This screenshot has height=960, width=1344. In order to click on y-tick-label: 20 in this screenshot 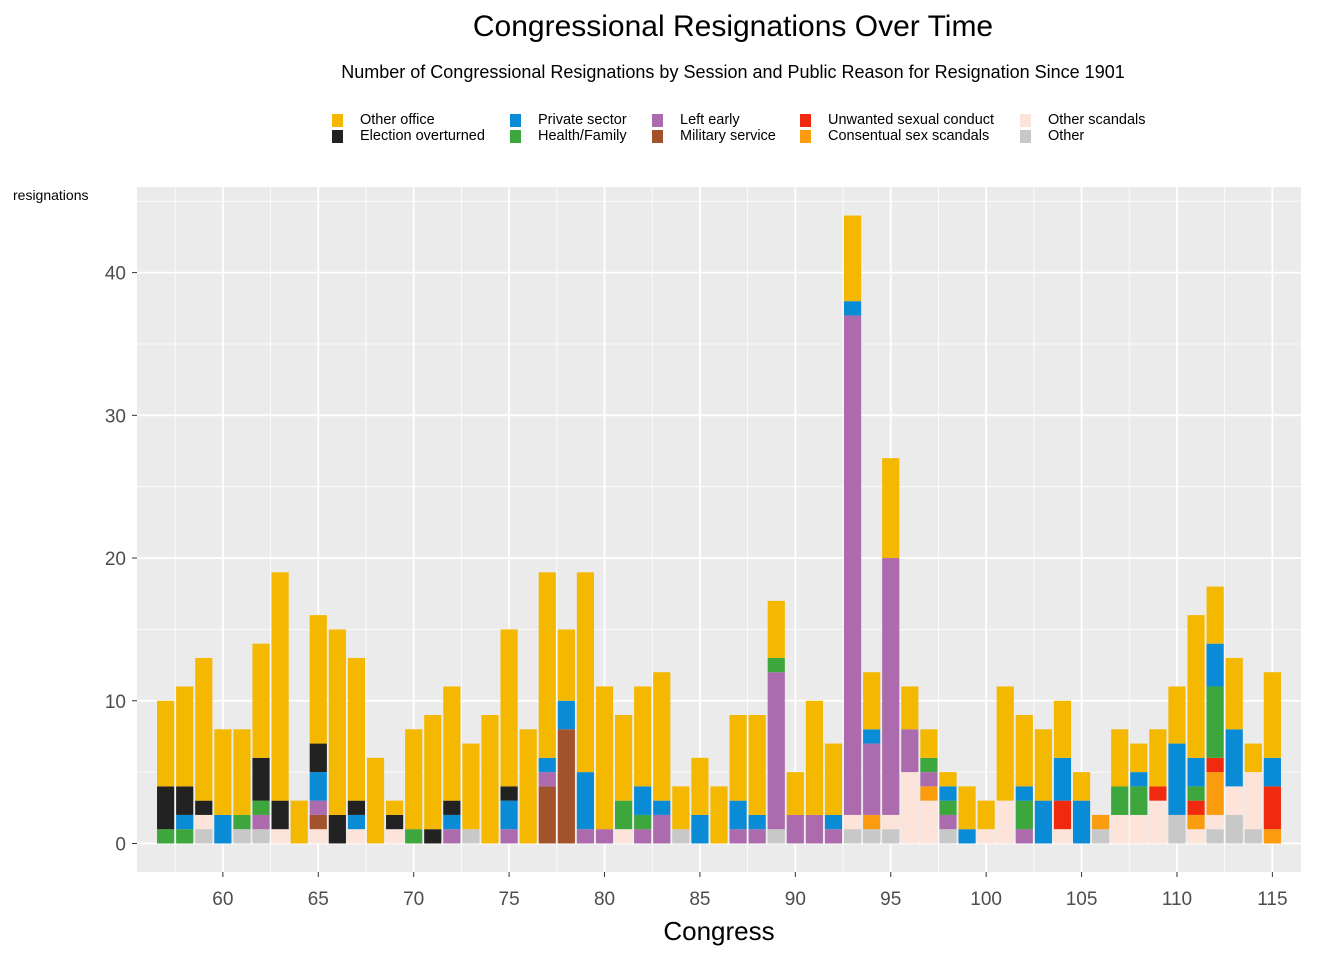, I will do `click(115, 559)`.